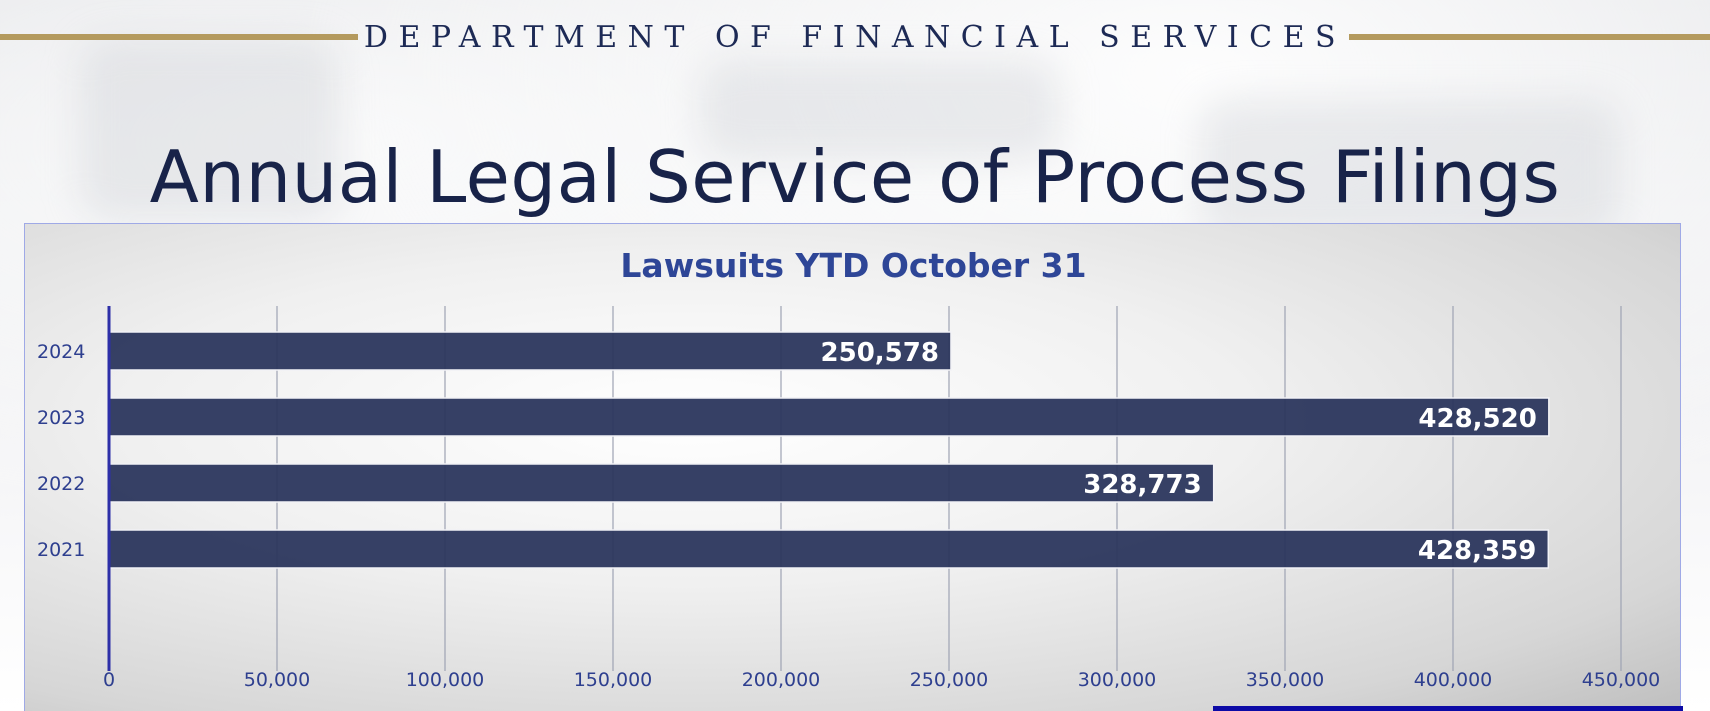 The width and height of the screenshot is (1710, 711). What do you see at coordinates (829, 417) in the screenshot?
I see `bar-2023` at bounding box center [829, 417].